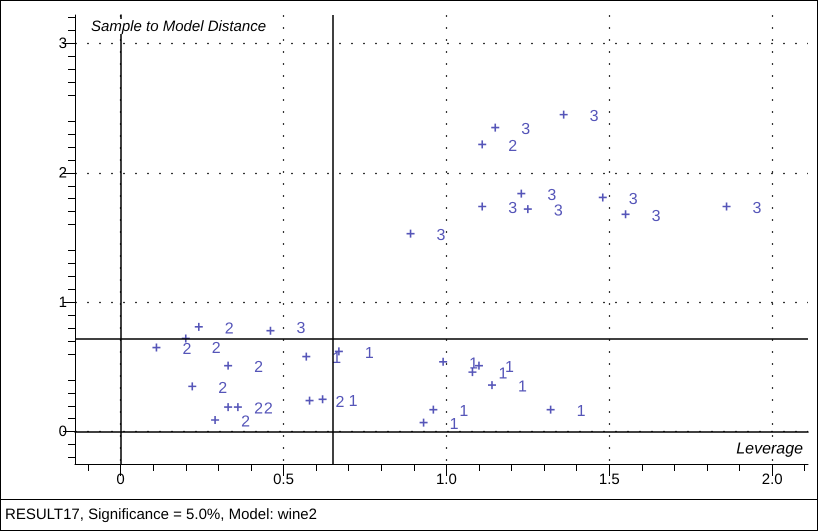 The width and height of the screenshot is (818, 531). What do you see at coordinates (283, 479) in the screenshot?
I see `x-tick-label: 0.5` at bounding box center [283, 479].